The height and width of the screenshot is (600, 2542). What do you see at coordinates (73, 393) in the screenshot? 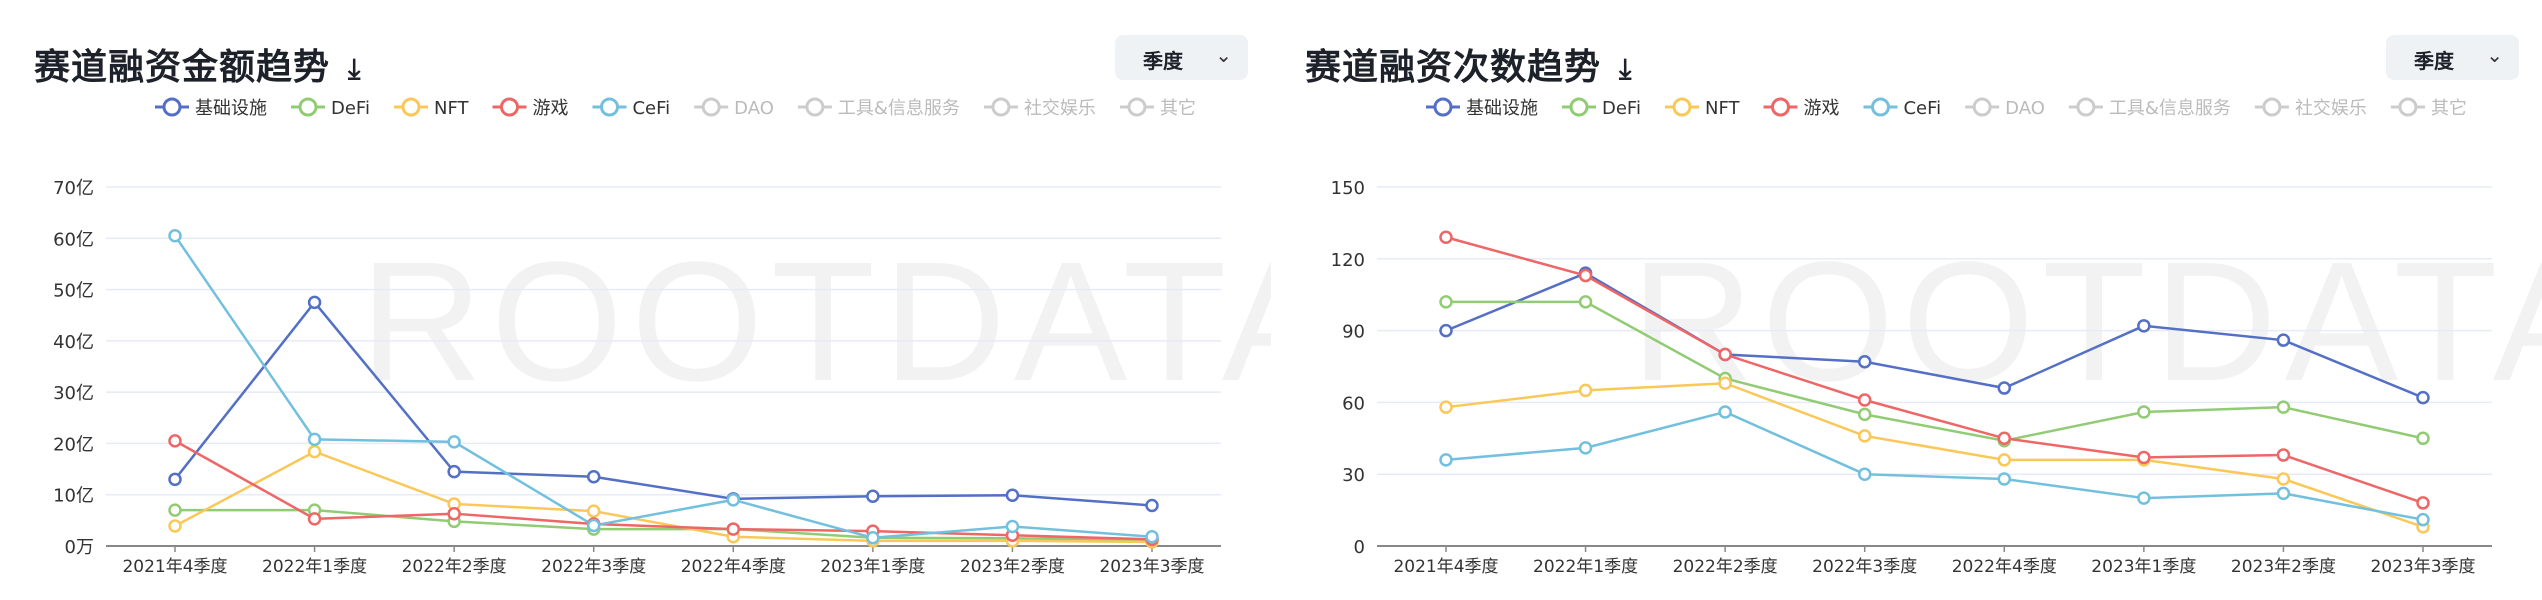
I see `y-tick-label: 30亿` at bounding box center [73, 393].